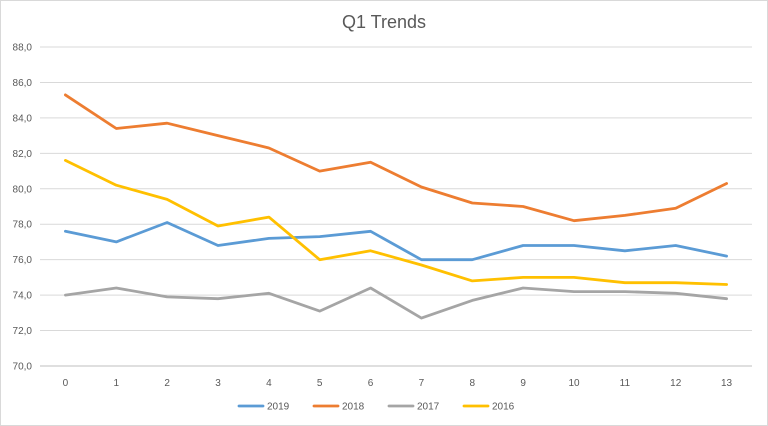 Image resolution: width=768 pixels, height=426 pixels. Describe the element at coordinates (23, 296) in the screenshot. I see `y-tick-label: 74,0` at that location.